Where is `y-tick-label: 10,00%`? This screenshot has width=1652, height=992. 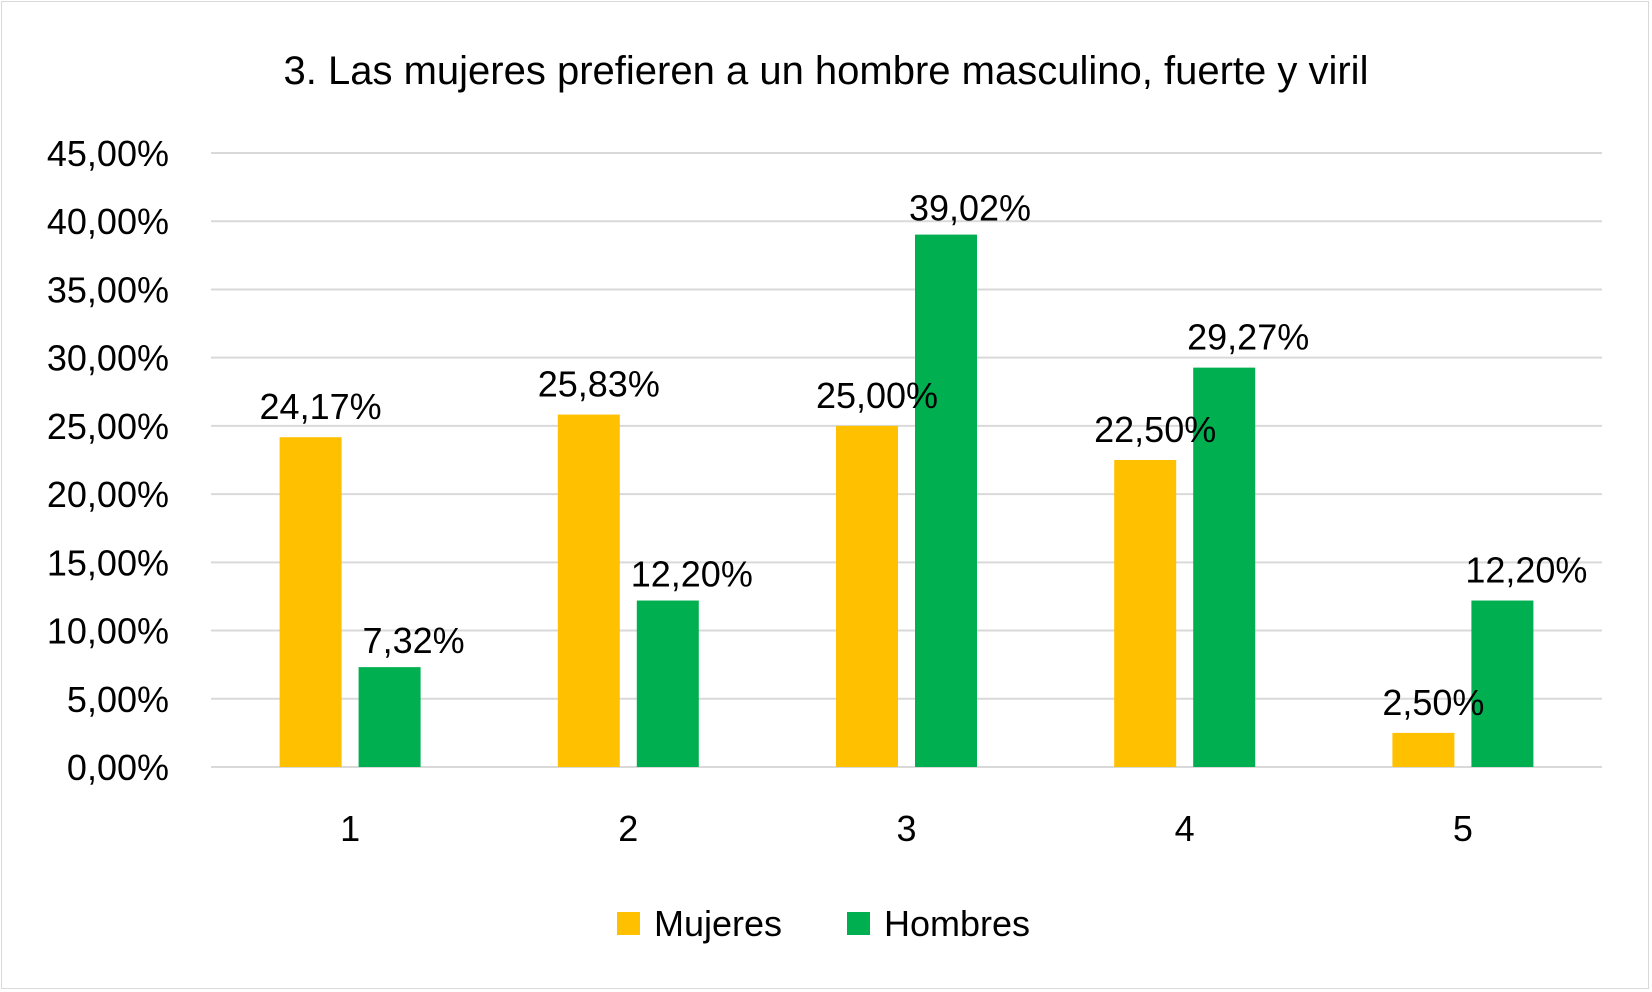
y-tick-label: 10,00% is located at coordinates (108, 631).